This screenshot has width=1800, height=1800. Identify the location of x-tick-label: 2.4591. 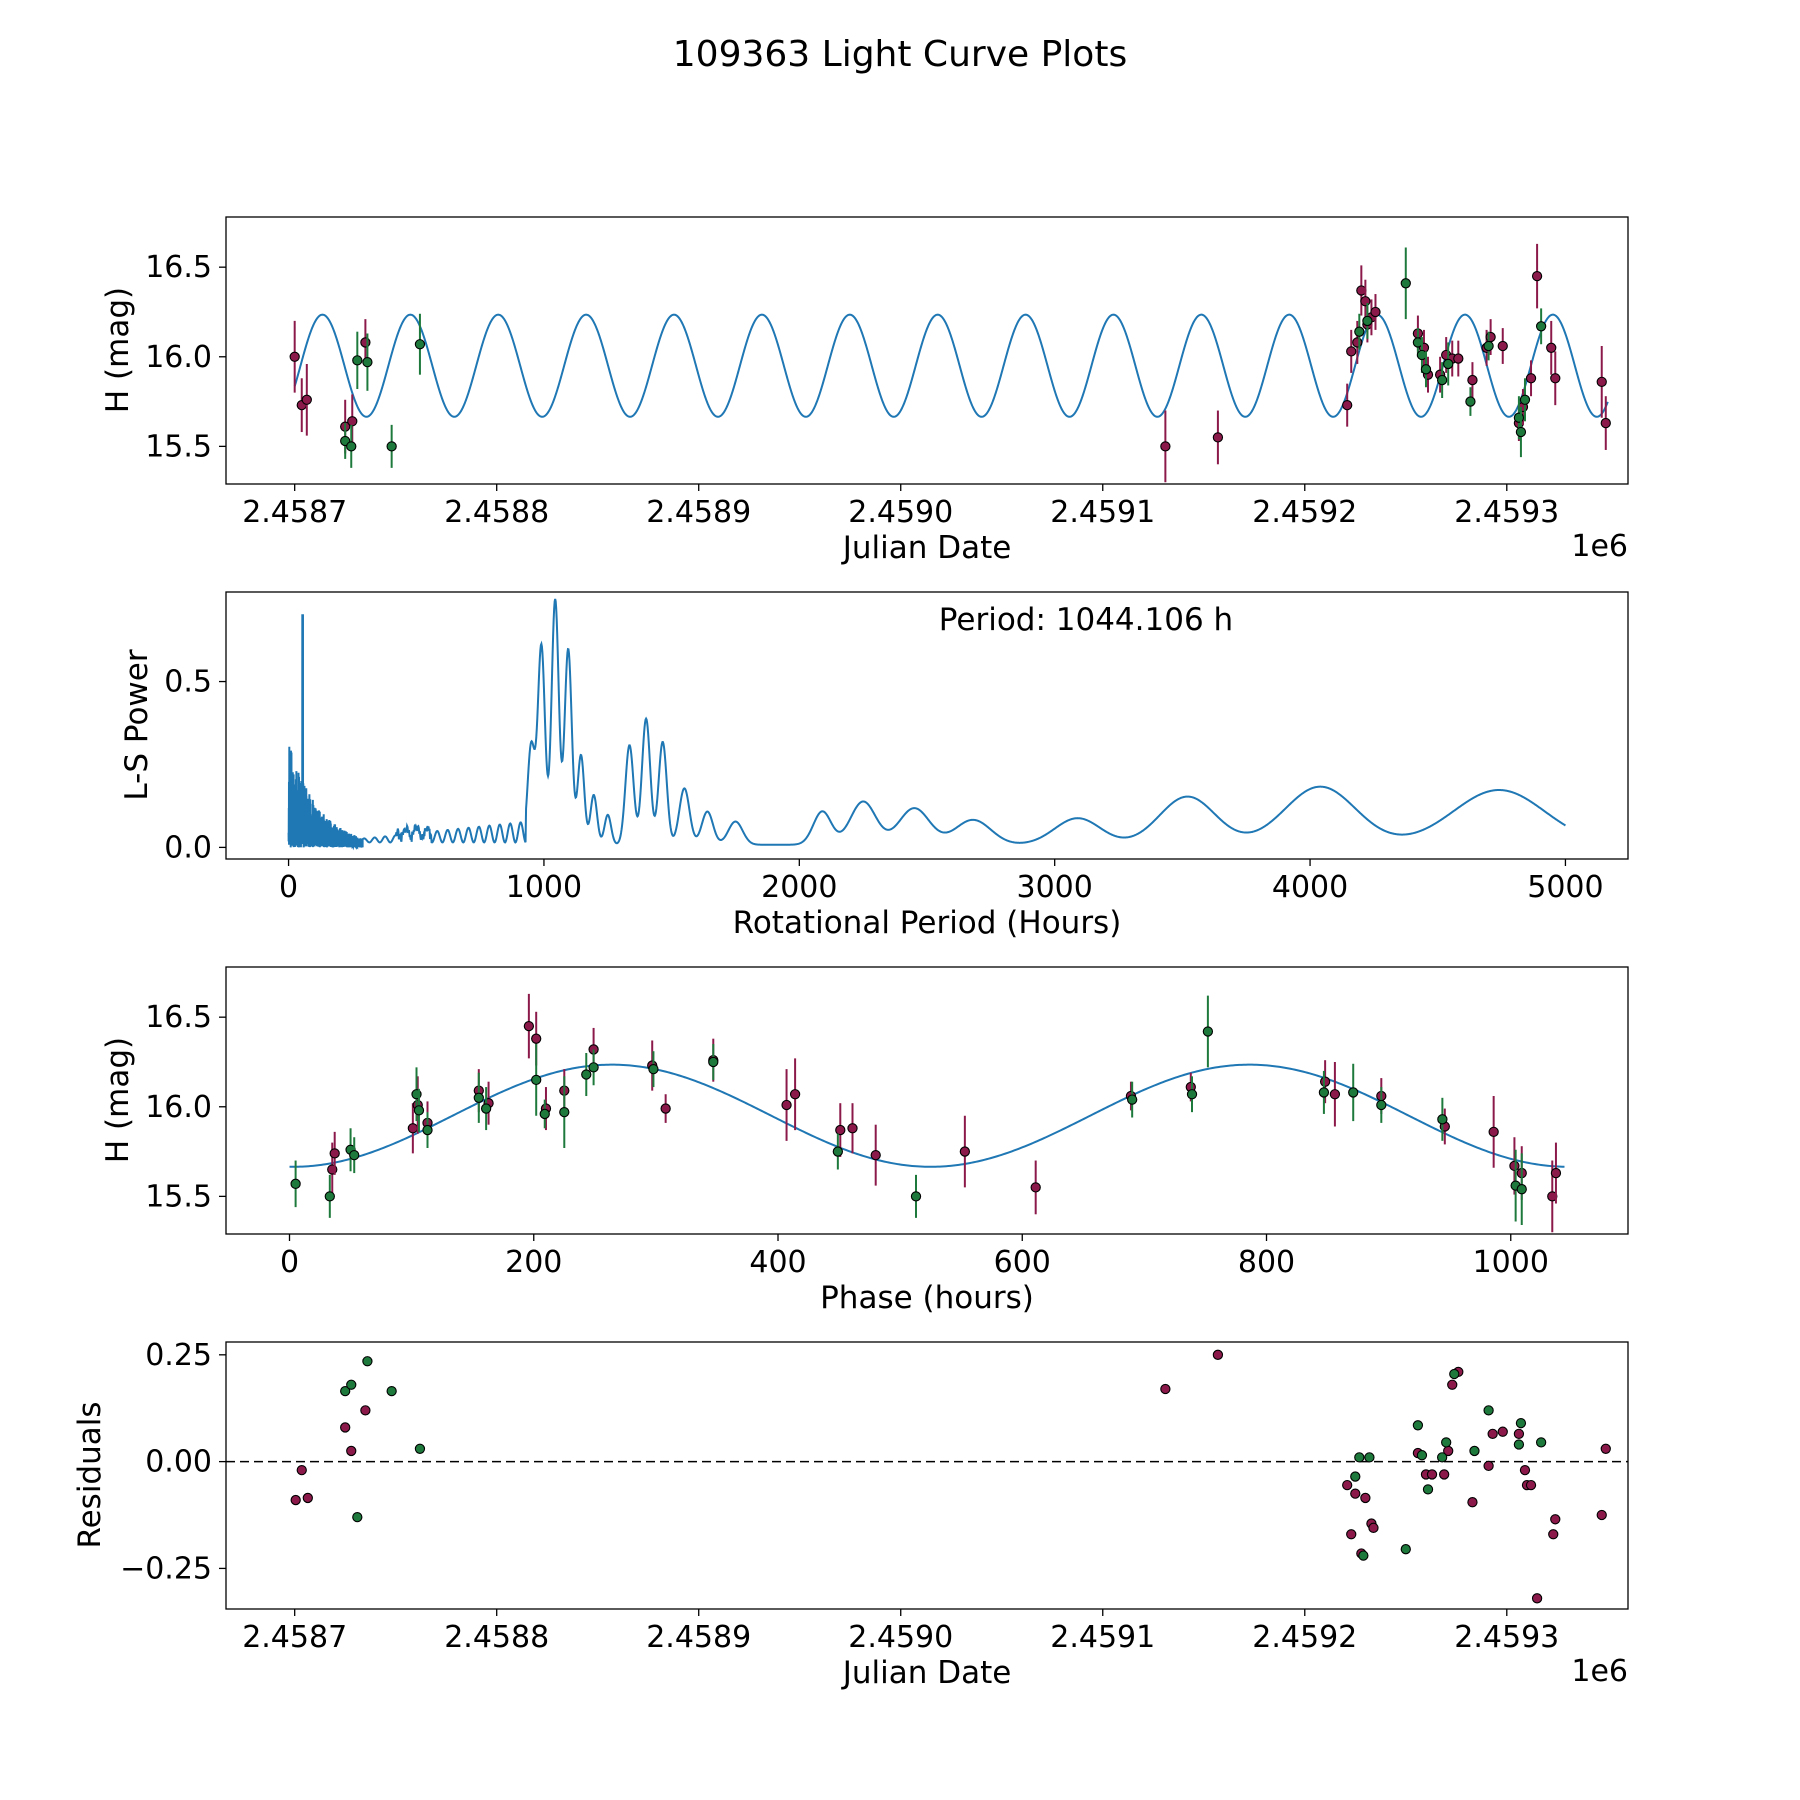
(1102, 1637).